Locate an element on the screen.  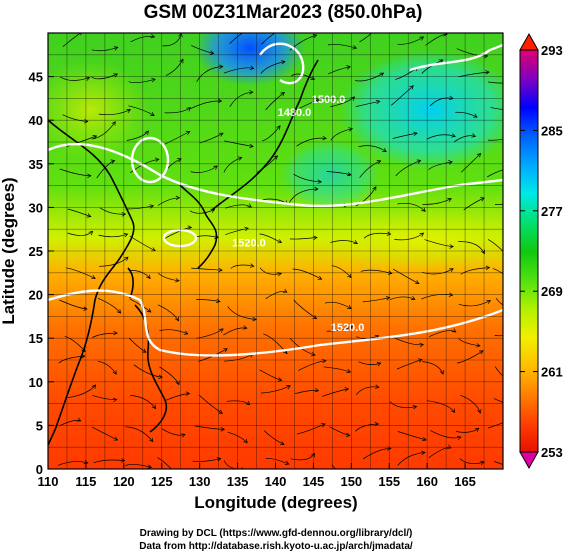
colorbar-label: 277 is located at coordinates (552, 211).